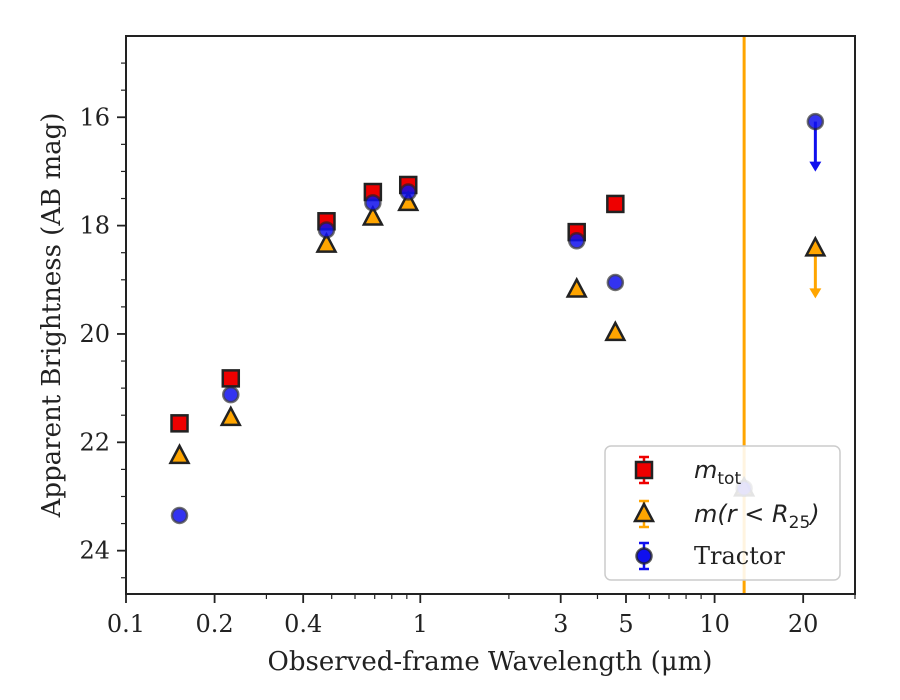  Describe the element at coordinates (815, 246) in the screenshot. I see `triangle-upper-limit-point` at that location.